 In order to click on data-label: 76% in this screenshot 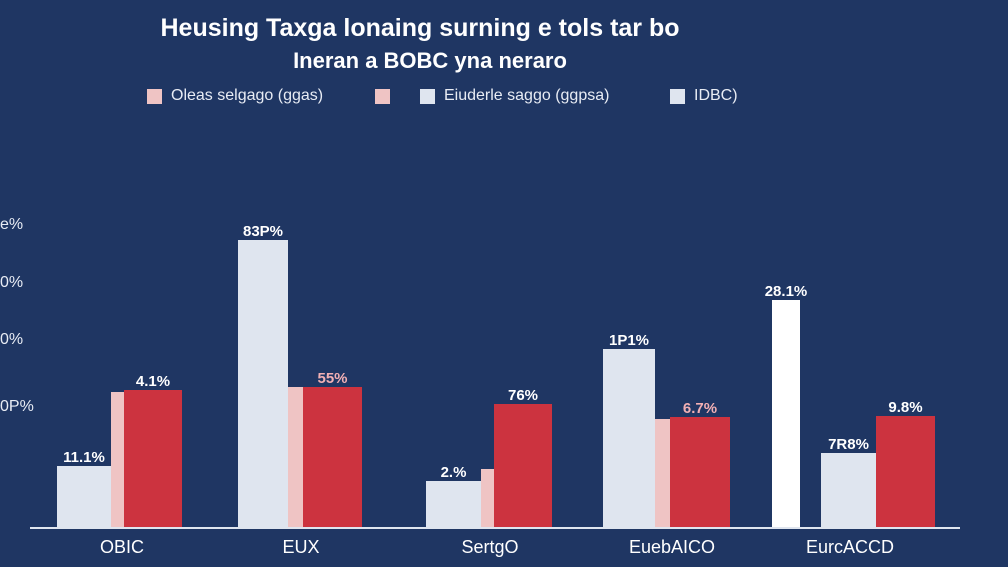, I will do `click(523, 395)`.